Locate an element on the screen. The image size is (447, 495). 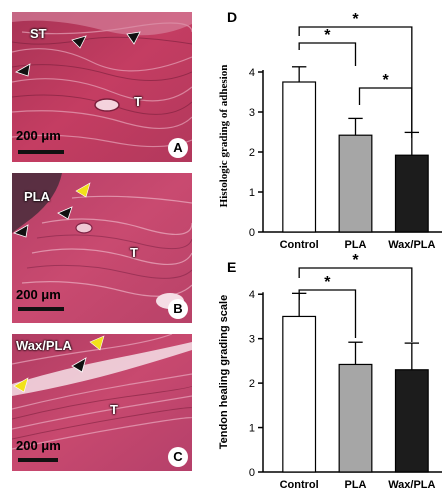
arrowheads-c is located at coordinates (59, 398).